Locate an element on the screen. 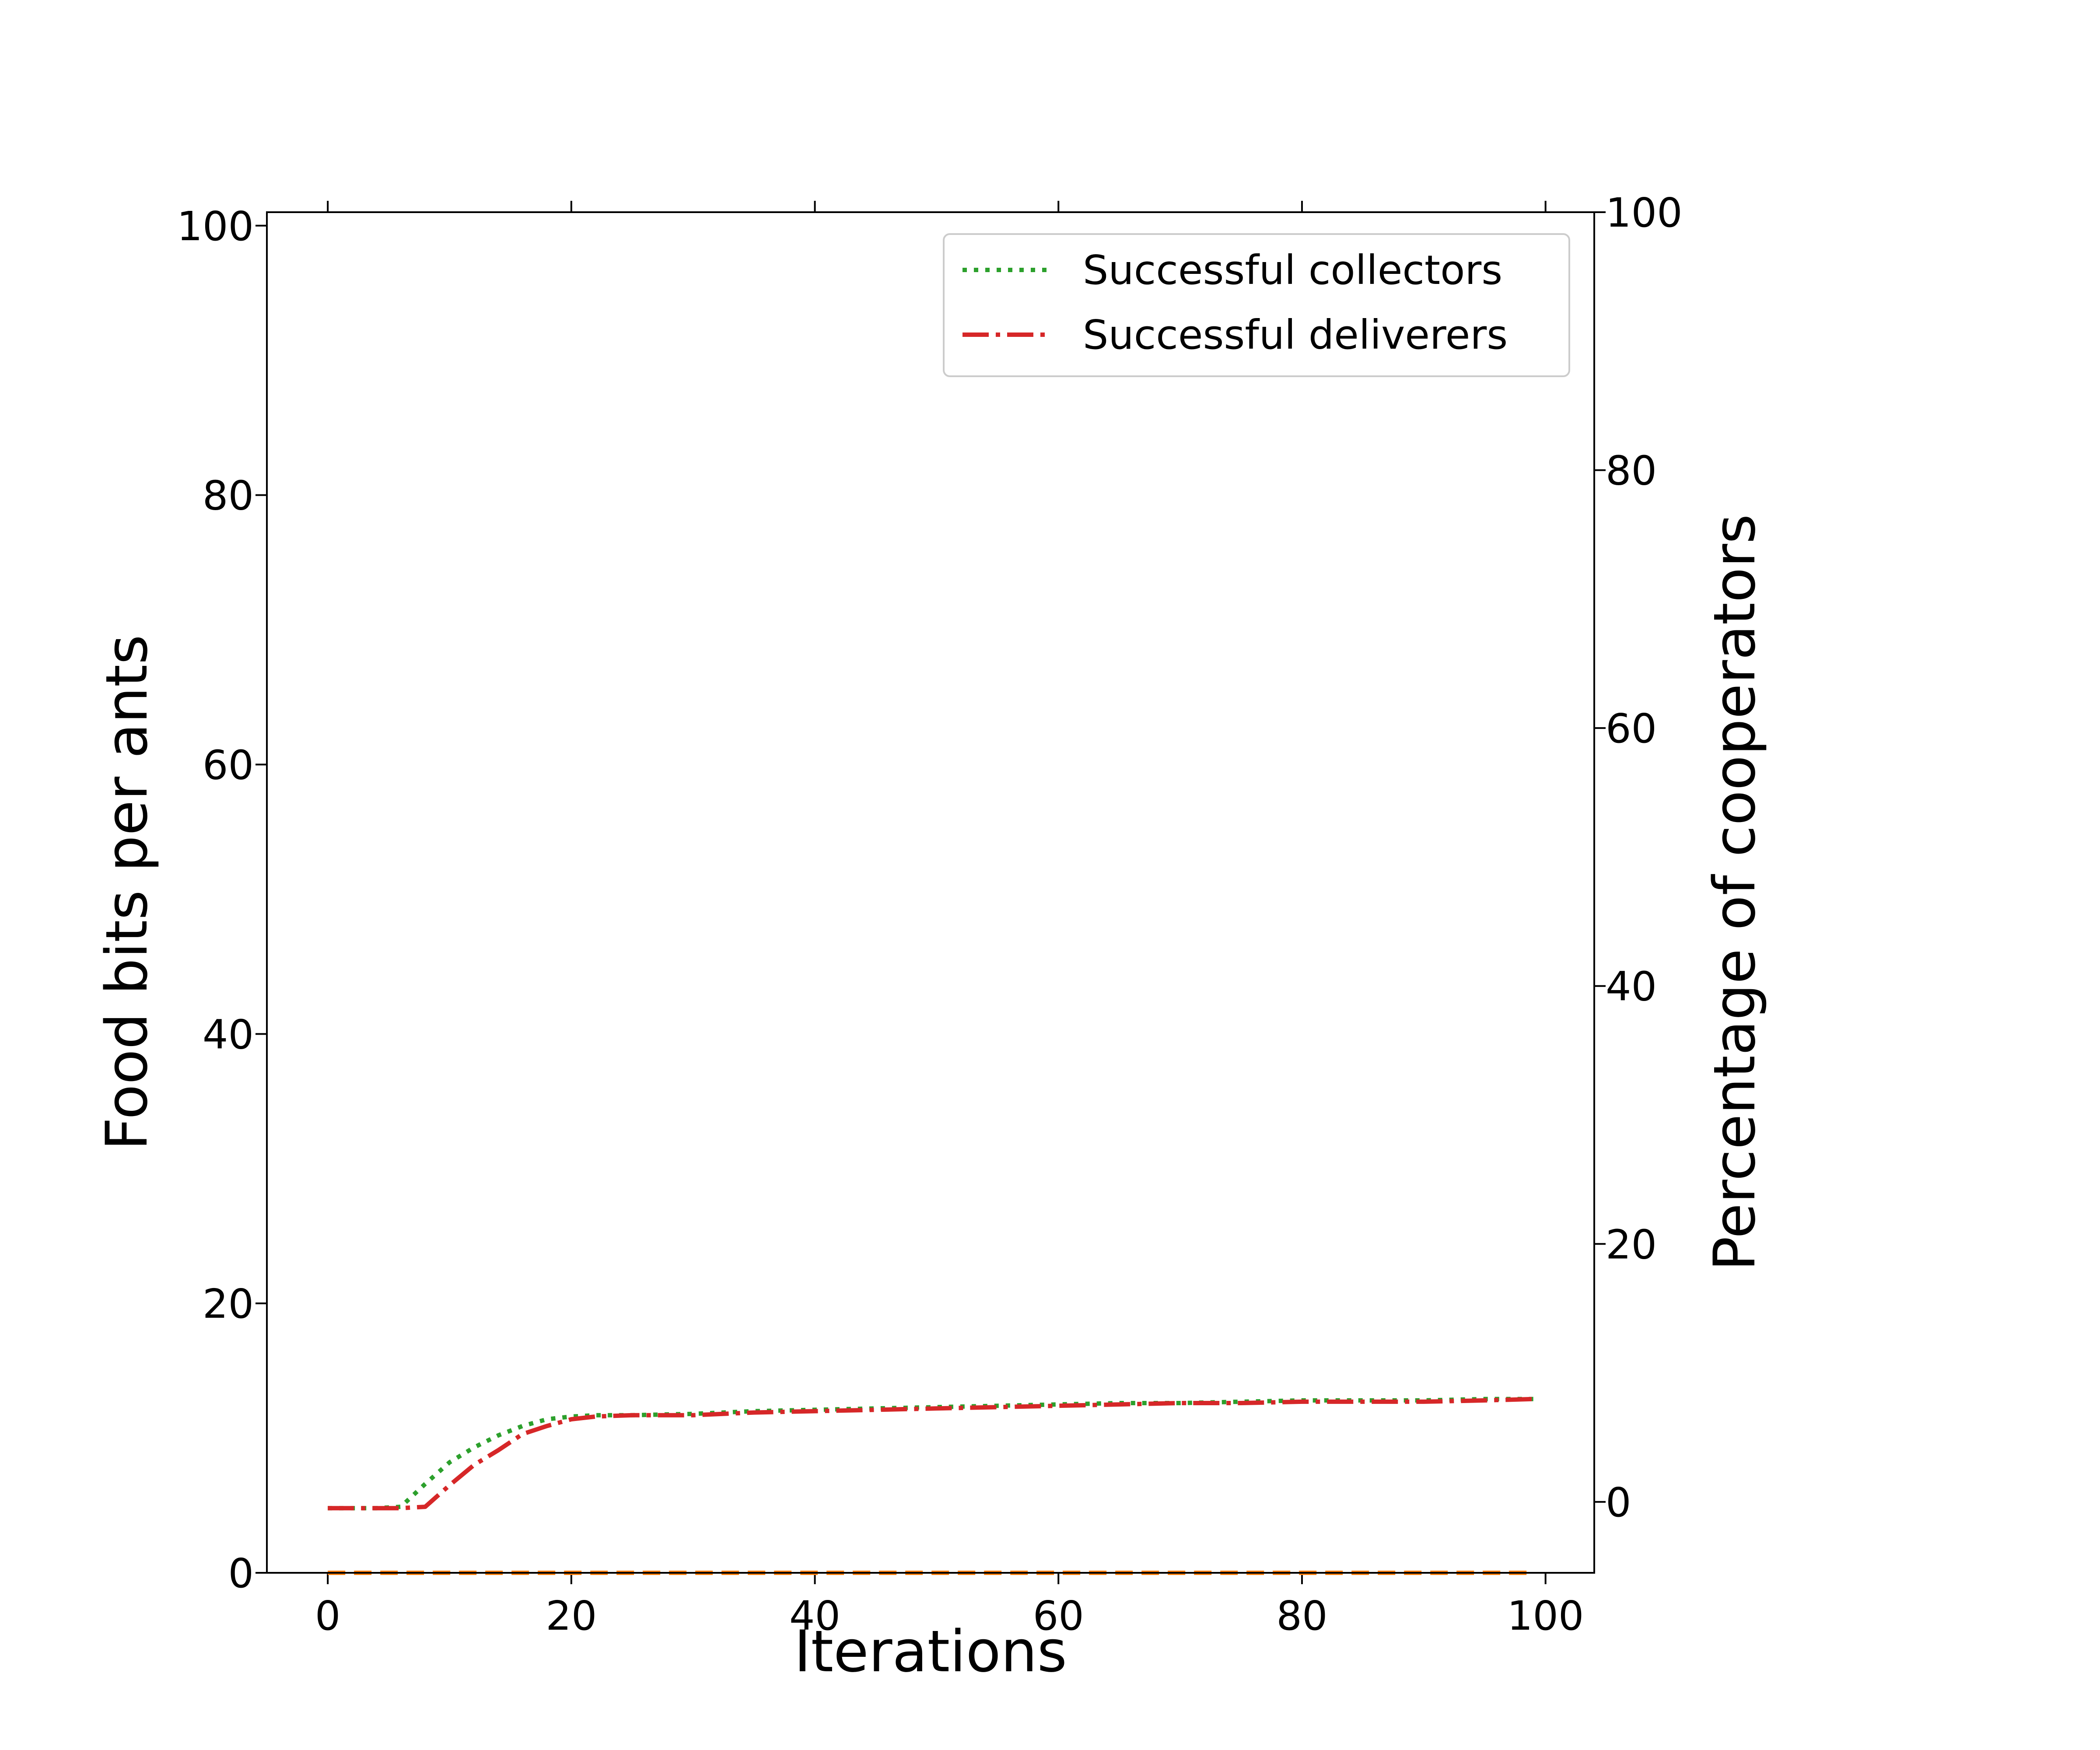 This screenshot has height=1750, width=2100. y2-tick-label: 40 is located at coordinates (1631, 986).